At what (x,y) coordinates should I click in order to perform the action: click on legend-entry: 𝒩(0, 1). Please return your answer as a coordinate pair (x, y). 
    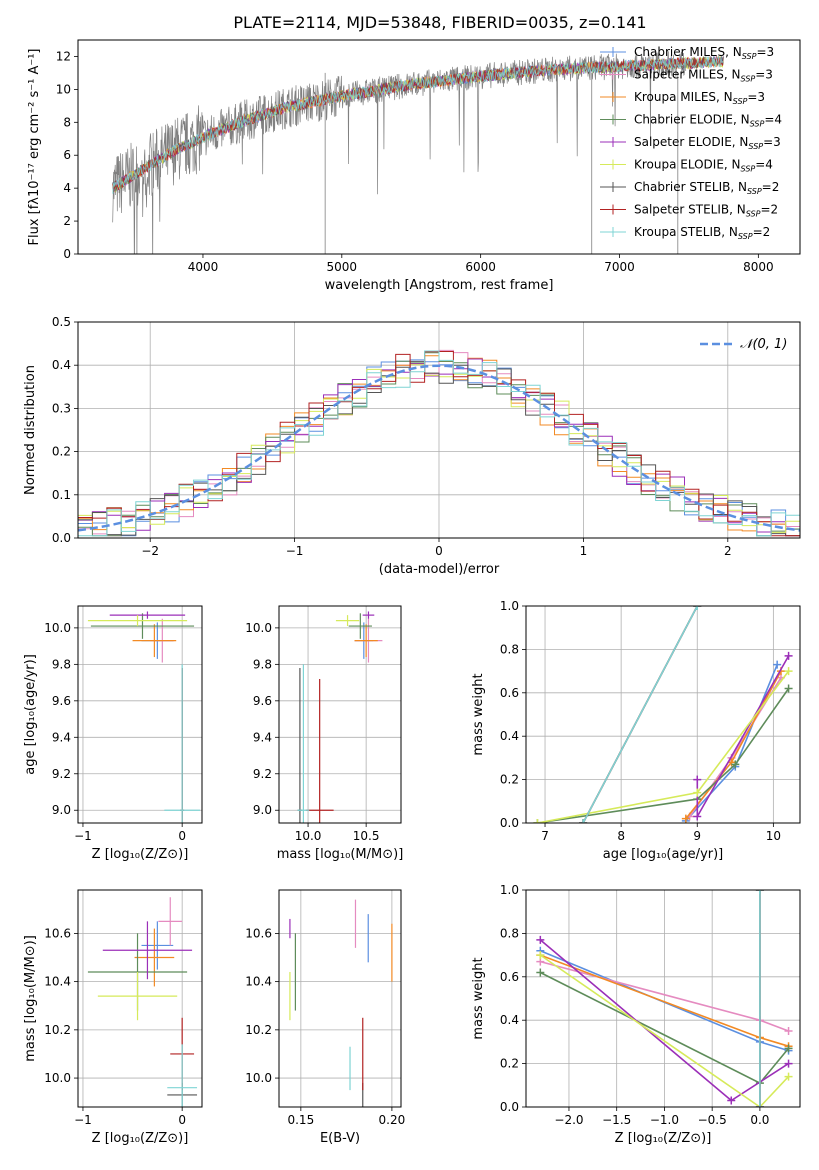
    Looking at the image, I should click on (763, 344).